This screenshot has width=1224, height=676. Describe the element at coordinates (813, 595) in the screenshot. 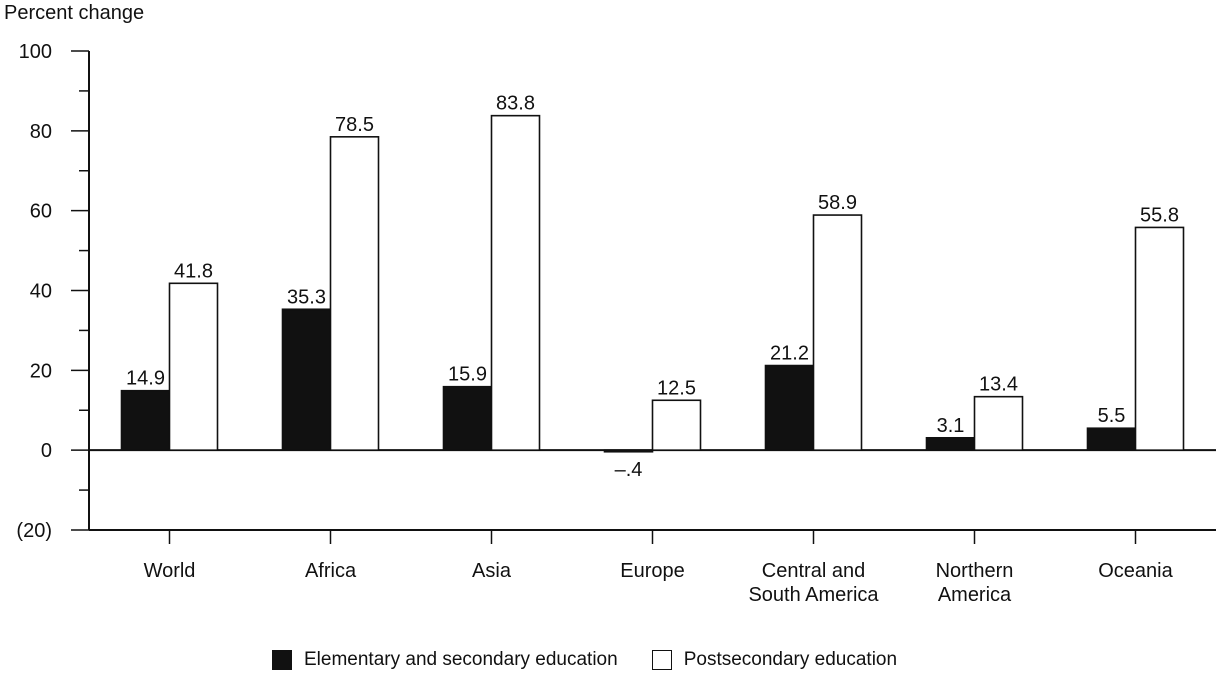

I see `x-tick-label: South America` at that location.